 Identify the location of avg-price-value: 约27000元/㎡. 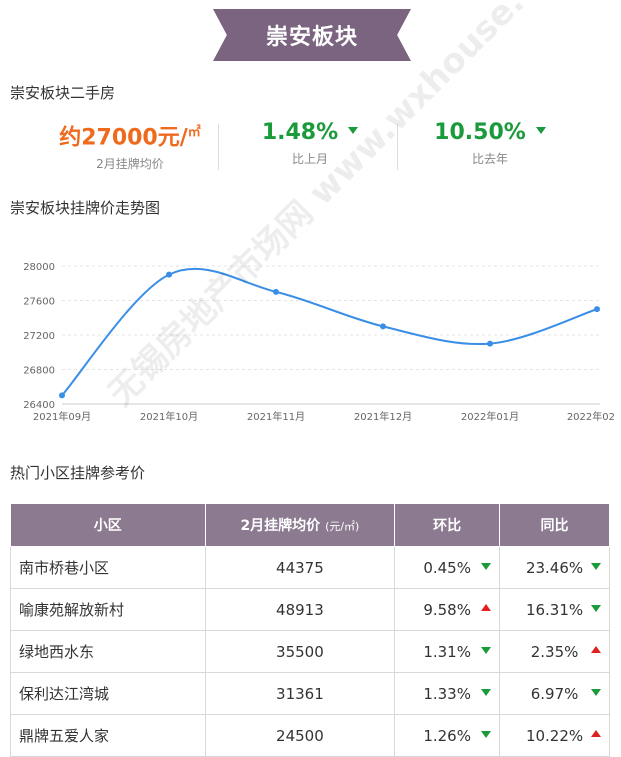
(130, 135).